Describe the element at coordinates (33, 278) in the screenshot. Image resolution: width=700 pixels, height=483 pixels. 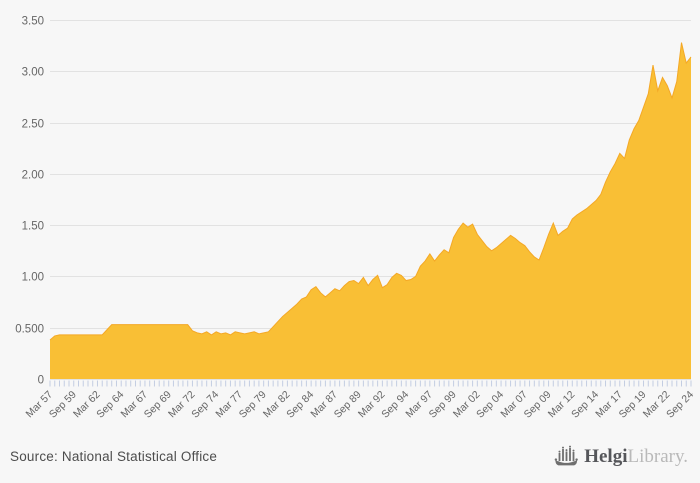
I see `y-axis-label: 1.00` at that location.